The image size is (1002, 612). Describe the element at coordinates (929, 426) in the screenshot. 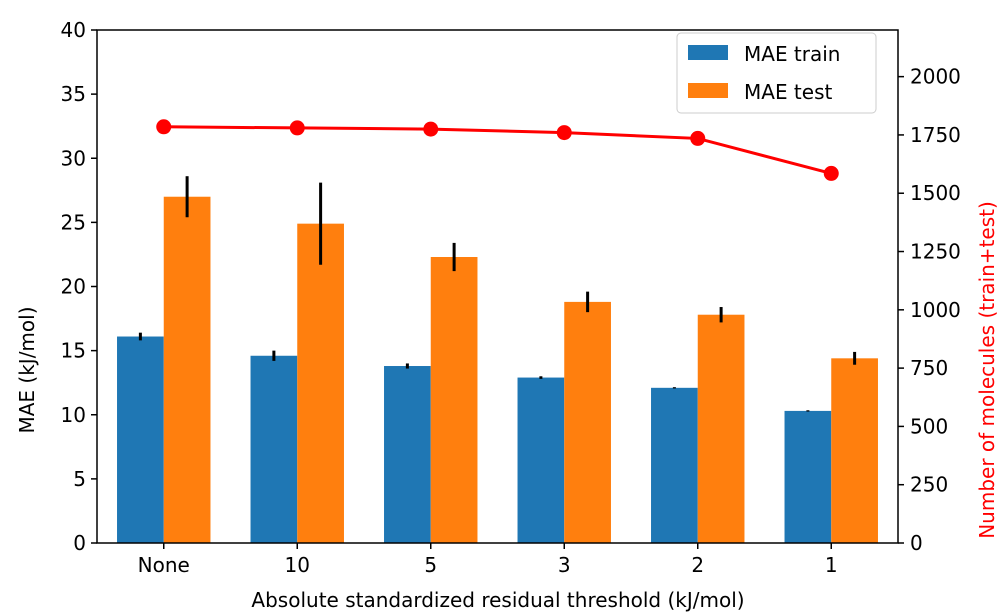

I see `y2-tick-label-2: 500` at that location.